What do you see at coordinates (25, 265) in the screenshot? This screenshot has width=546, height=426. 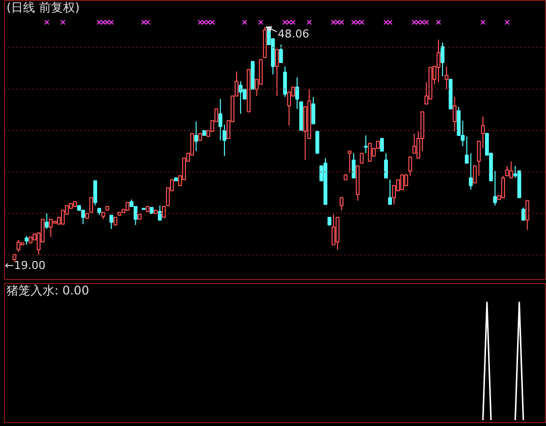 I see `annotation: ←19.00` at bounding box center [25, 265].